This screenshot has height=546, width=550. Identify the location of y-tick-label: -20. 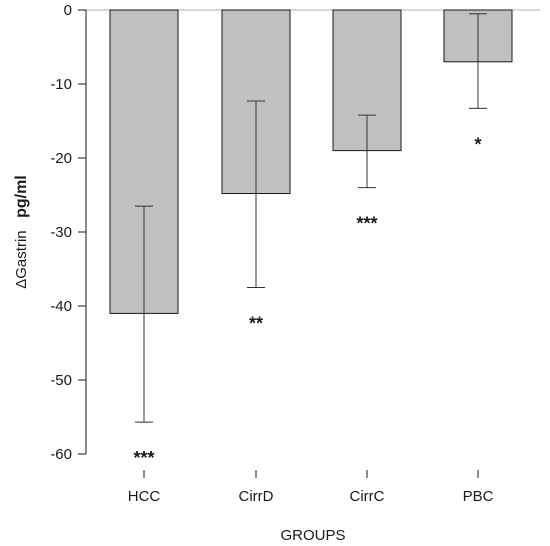
(61, 158).